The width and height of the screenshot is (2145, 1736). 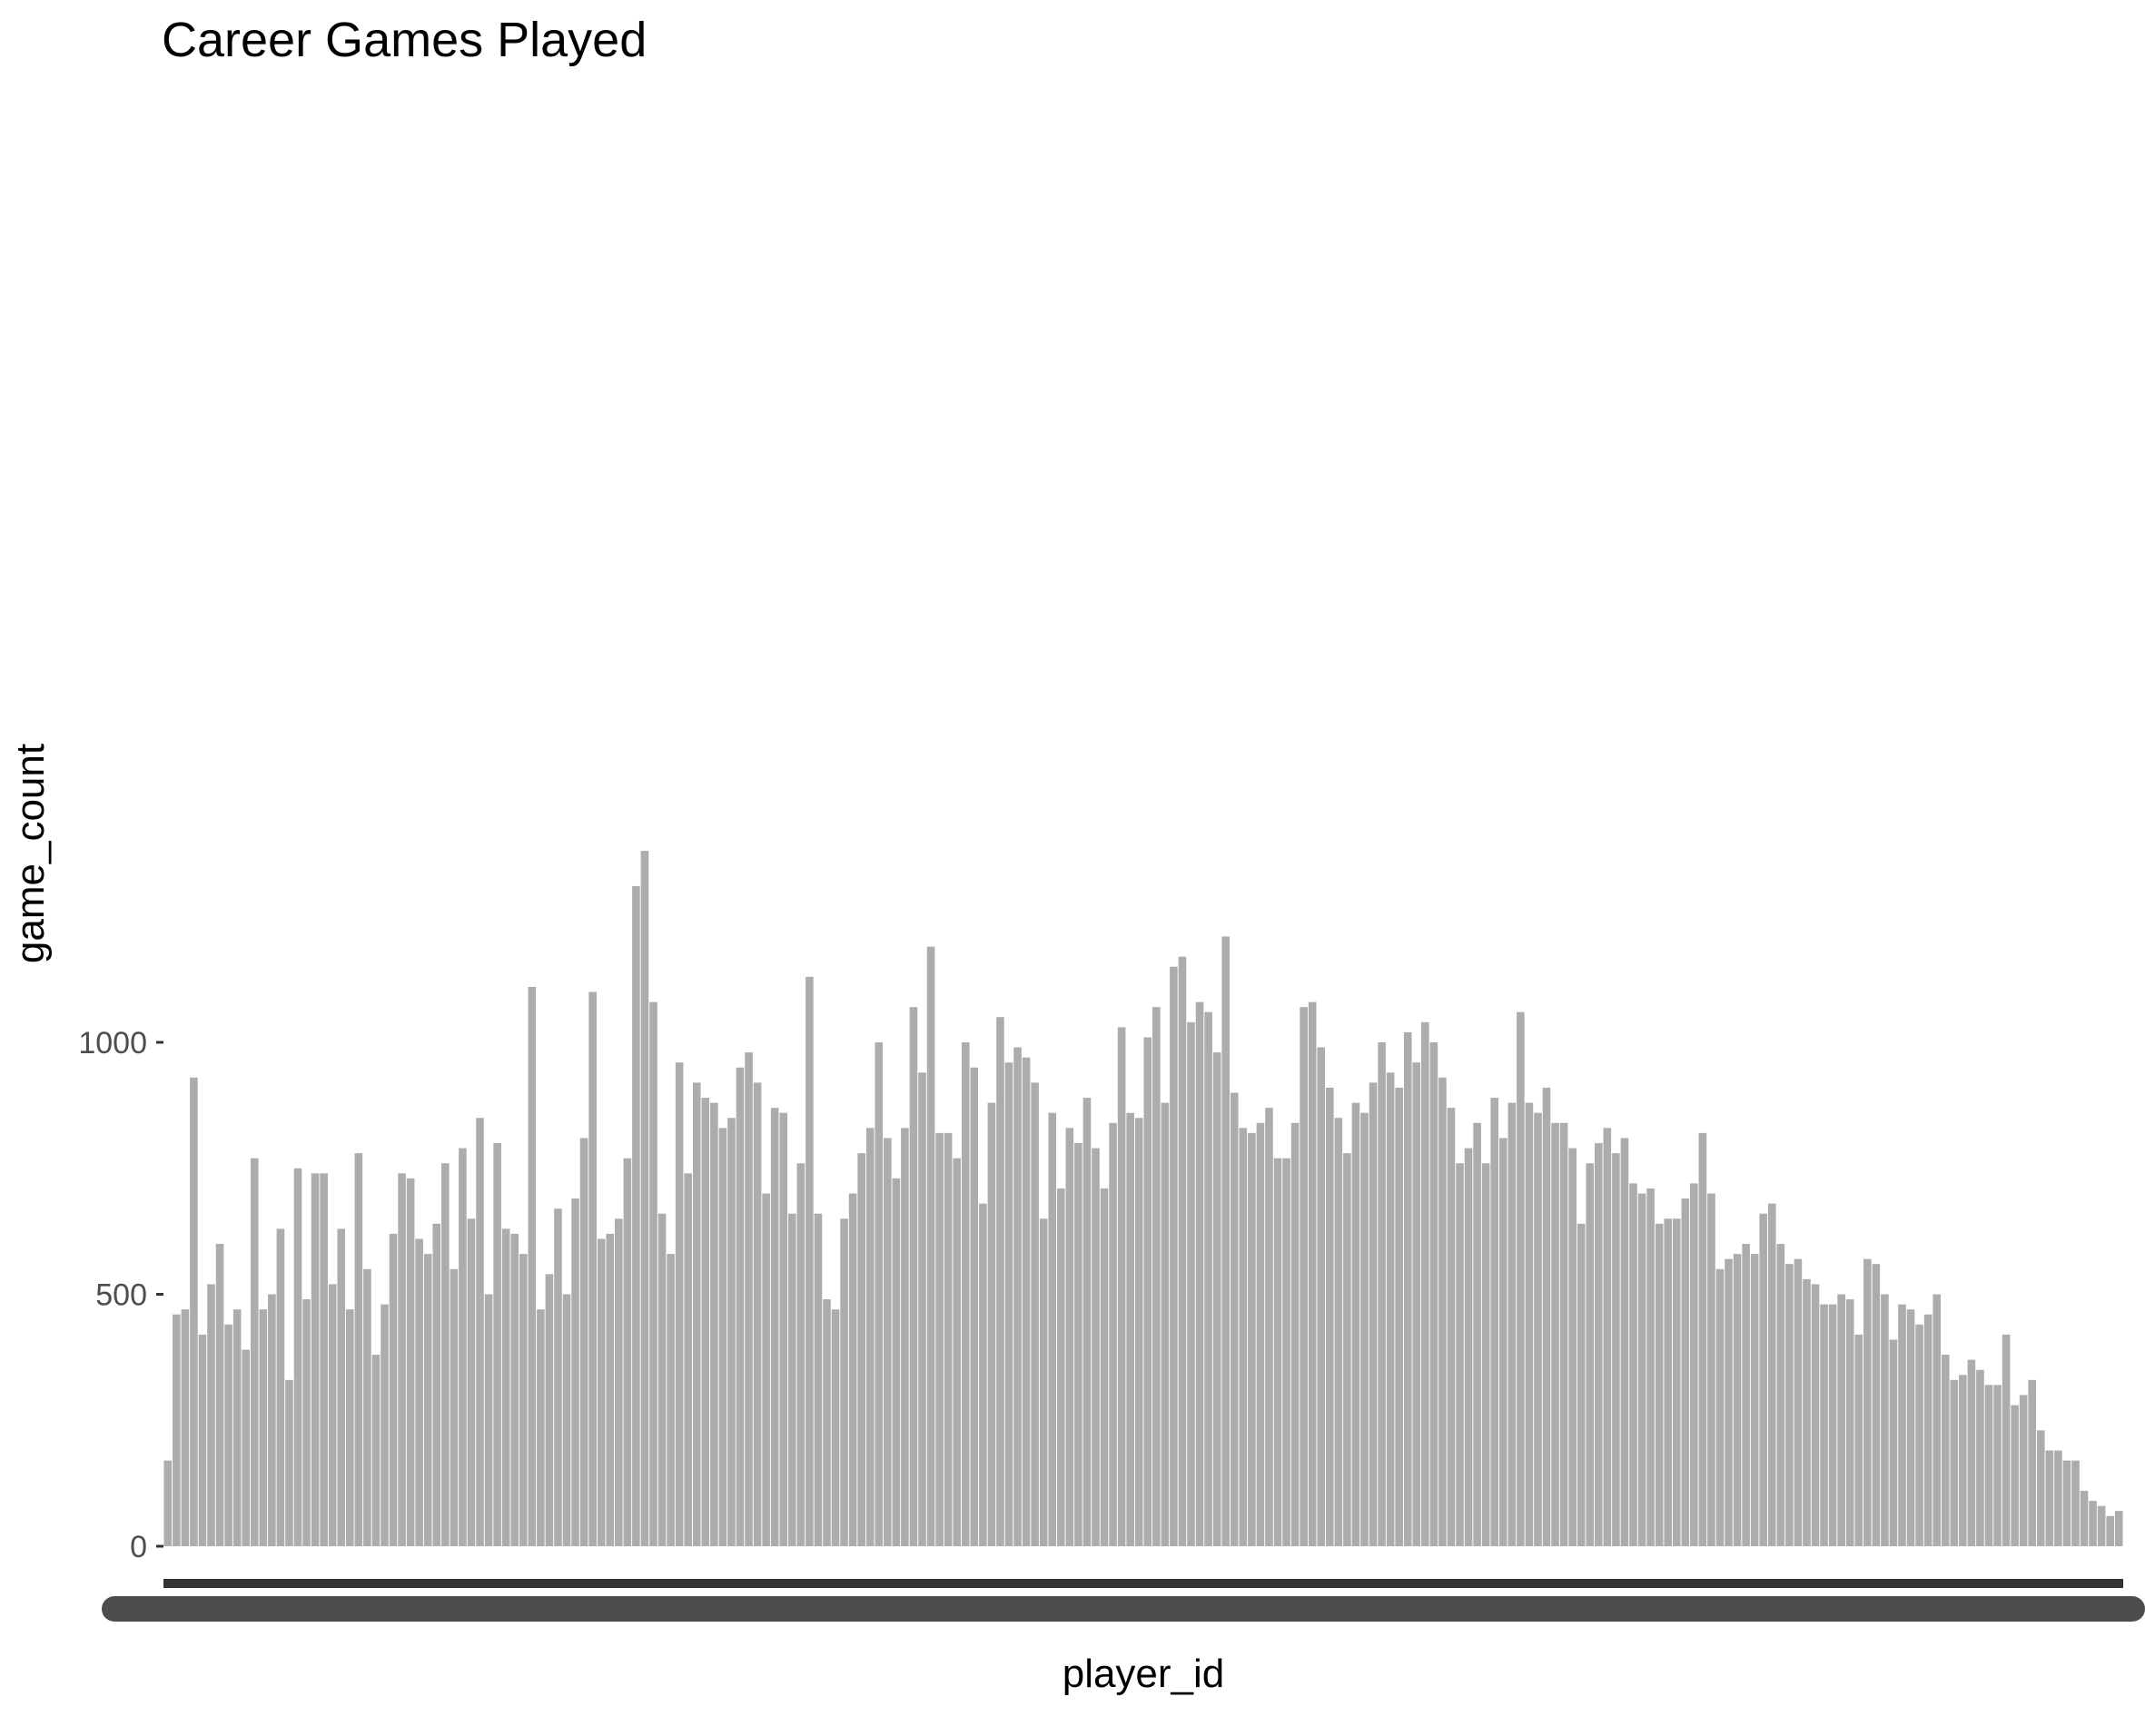 I want to click on x-tick-marks, so click(x=1143, y=1583).